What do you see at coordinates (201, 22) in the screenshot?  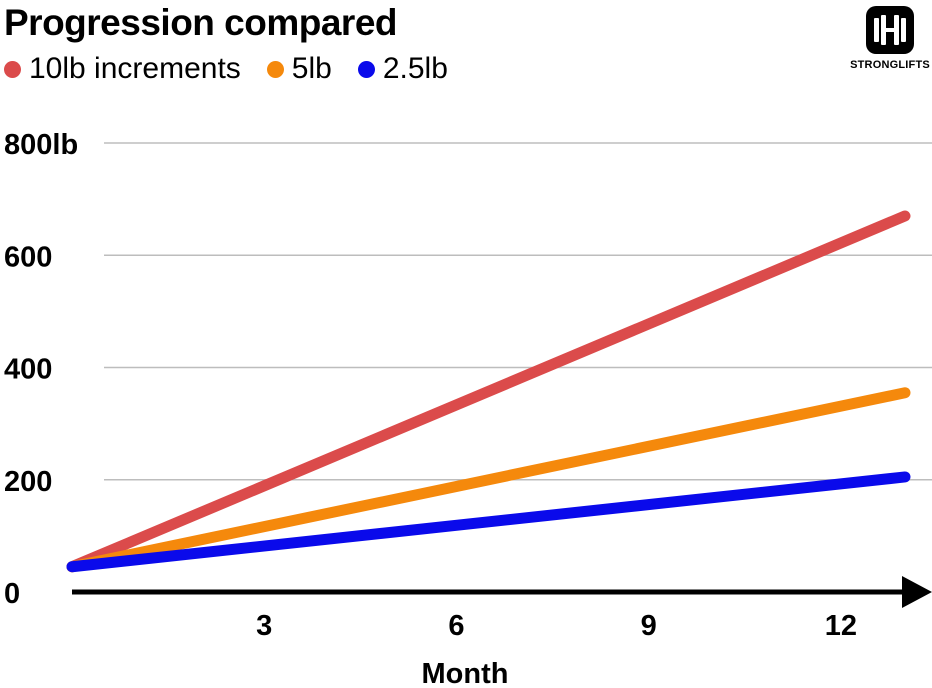 I see `chart-title: Progression compared` at bounding box center [201, 22].